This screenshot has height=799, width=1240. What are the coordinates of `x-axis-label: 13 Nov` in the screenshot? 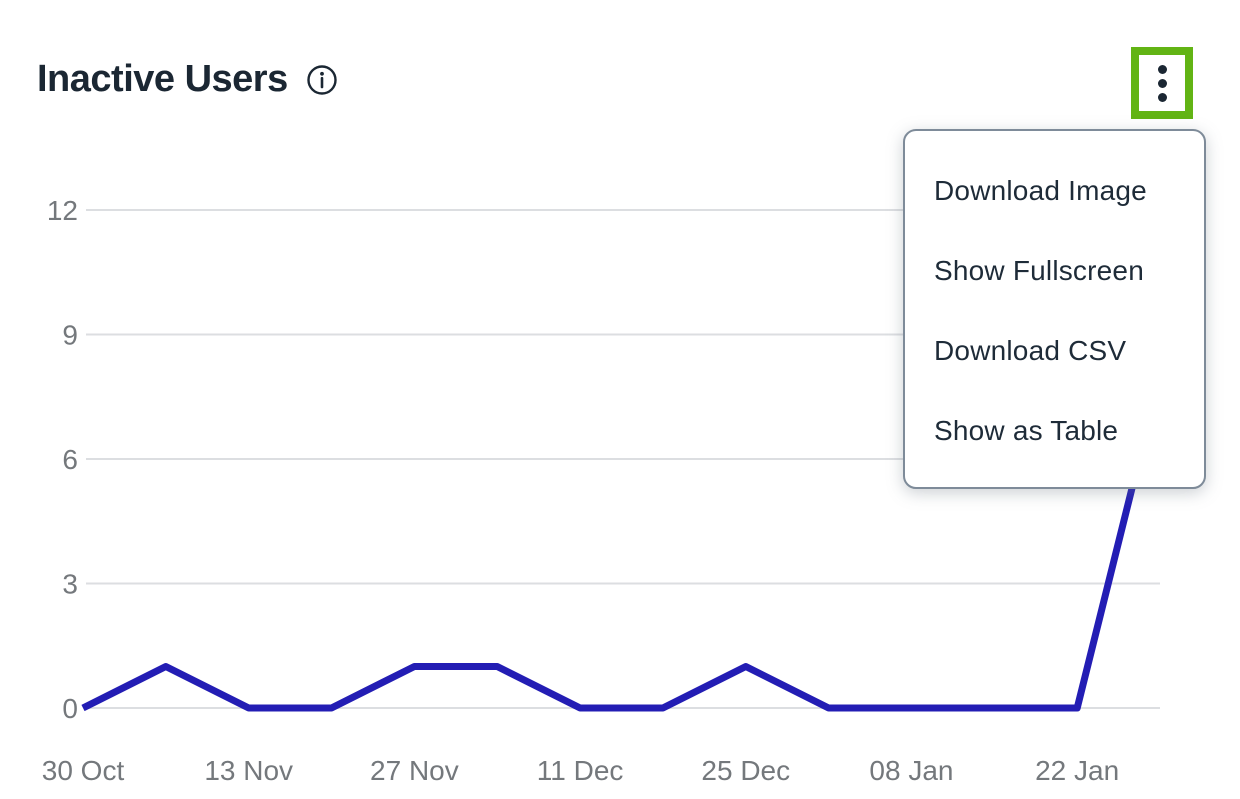 It's located at (248, 770).